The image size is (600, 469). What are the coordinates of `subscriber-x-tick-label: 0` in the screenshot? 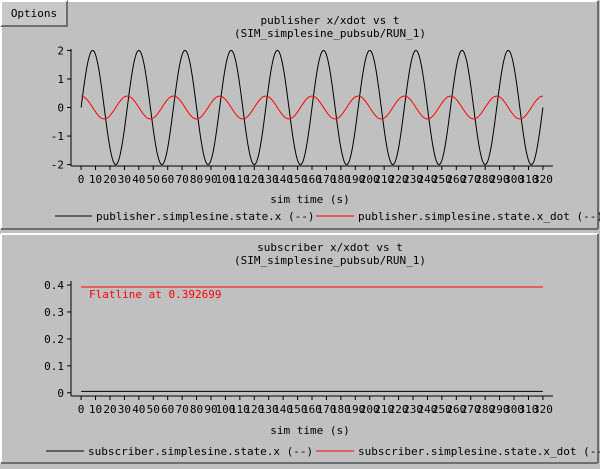 It's located at (81, 409).